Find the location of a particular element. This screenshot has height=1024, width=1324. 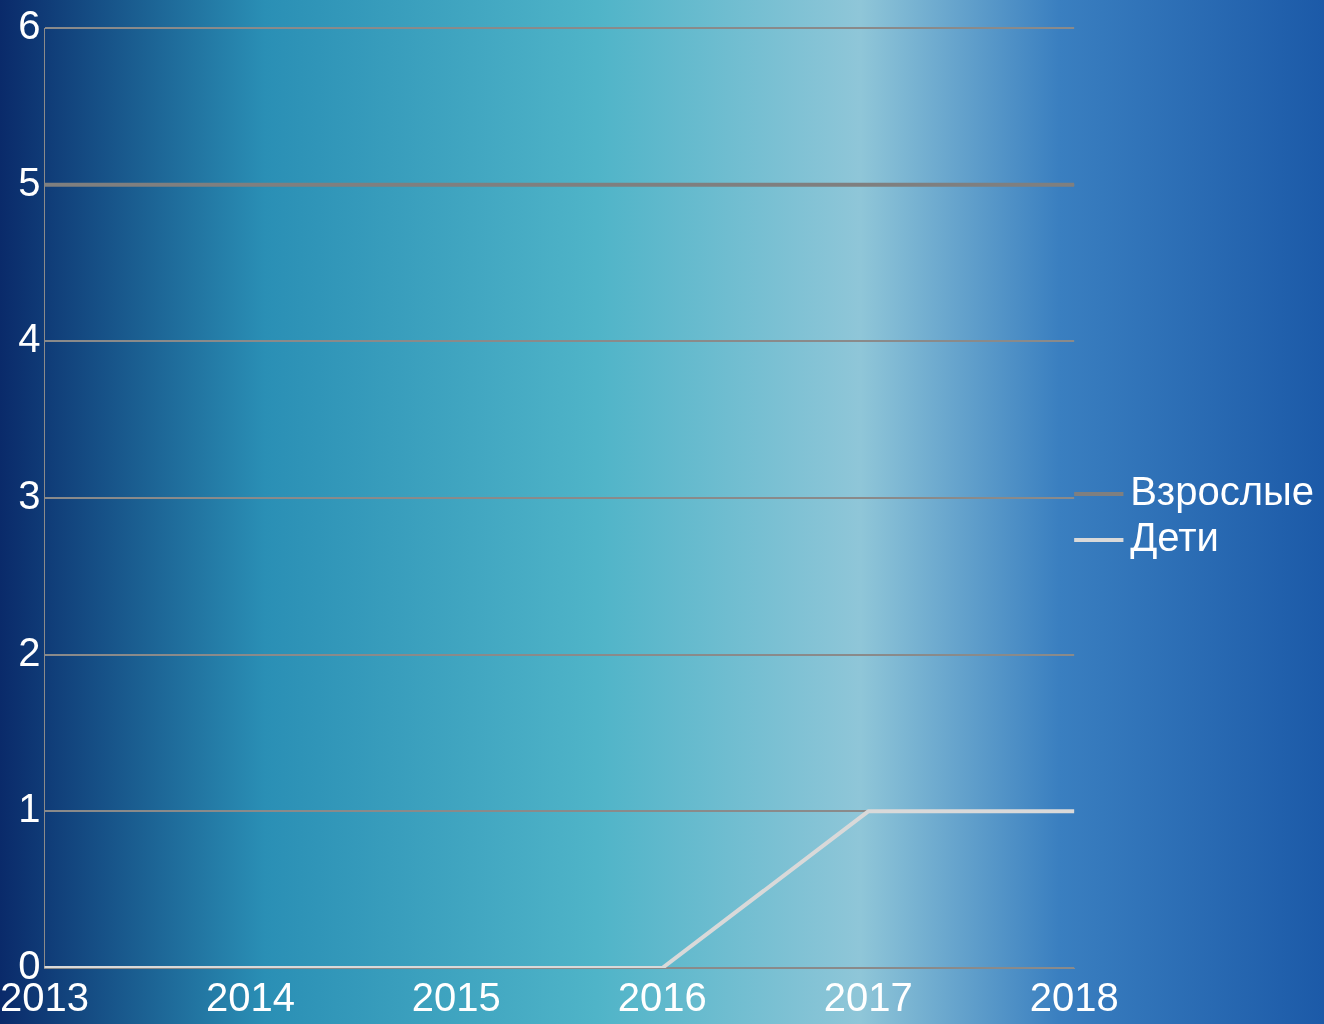

x-tick-label: 2015 is located at coordinates (456, 997).